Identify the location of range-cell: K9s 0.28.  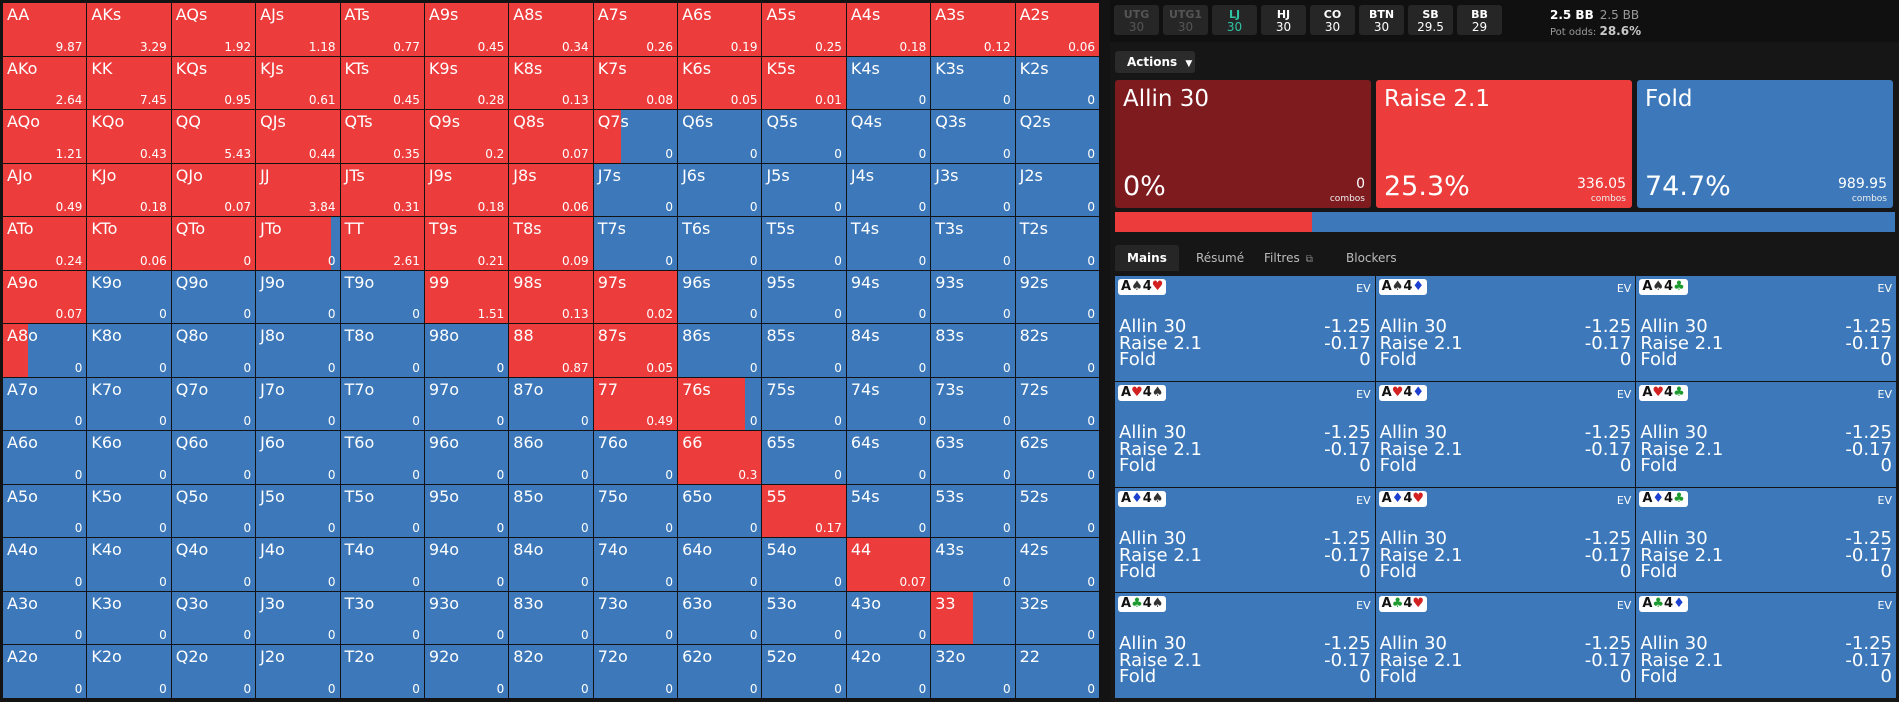
(466, 83).